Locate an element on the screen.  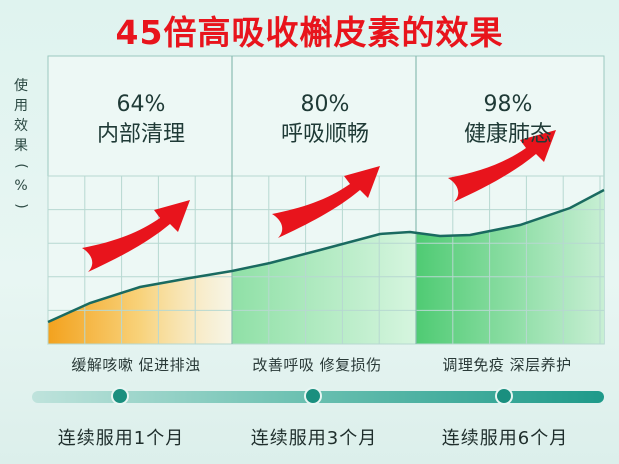
panel-2-value-box: 80% 呼吸顺畅 is located at coordinates (325, 120).